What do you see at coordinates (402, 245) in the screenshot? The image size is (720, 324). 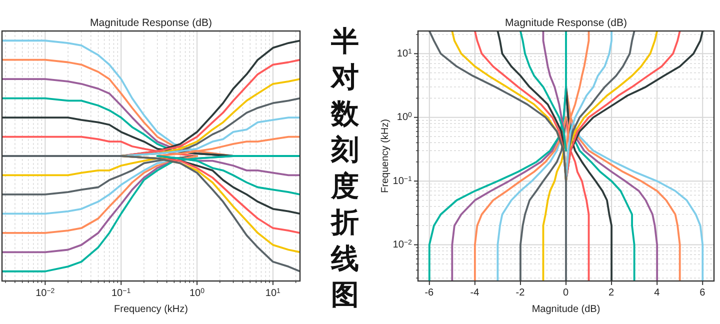 I see `y-tick-label: 10$^{−2}$` at bounding box center [402, 245].